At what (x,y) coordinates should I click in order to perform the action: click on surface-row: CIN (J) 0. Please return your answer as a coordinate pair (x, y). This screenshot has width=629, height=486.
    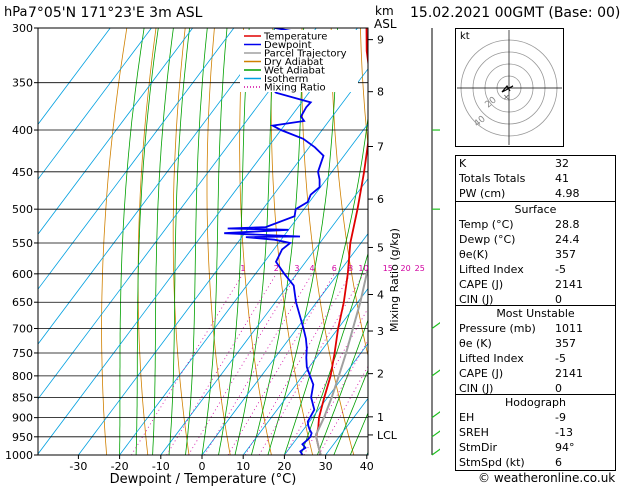
    Looking at the image, I should click on (510, 299).